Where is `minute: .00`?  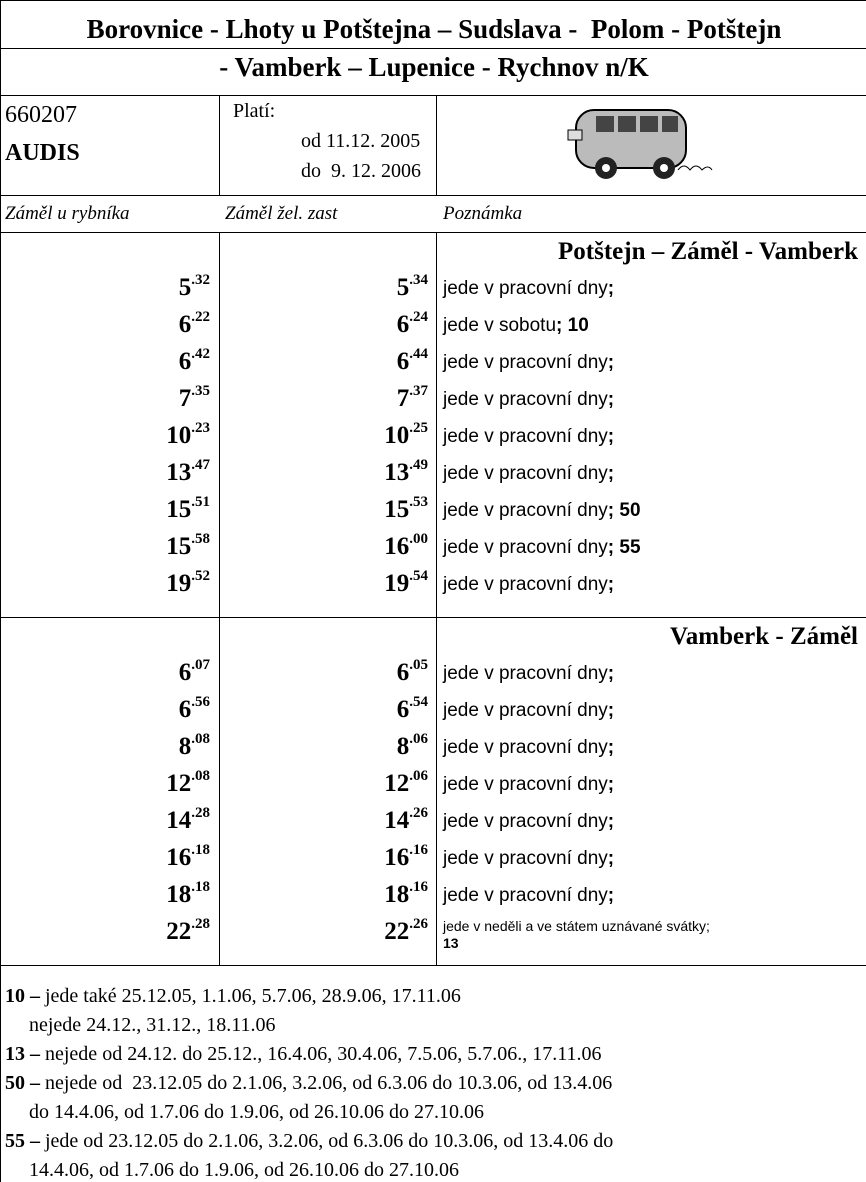
minute: .00 is located at coordinates (418, 539).